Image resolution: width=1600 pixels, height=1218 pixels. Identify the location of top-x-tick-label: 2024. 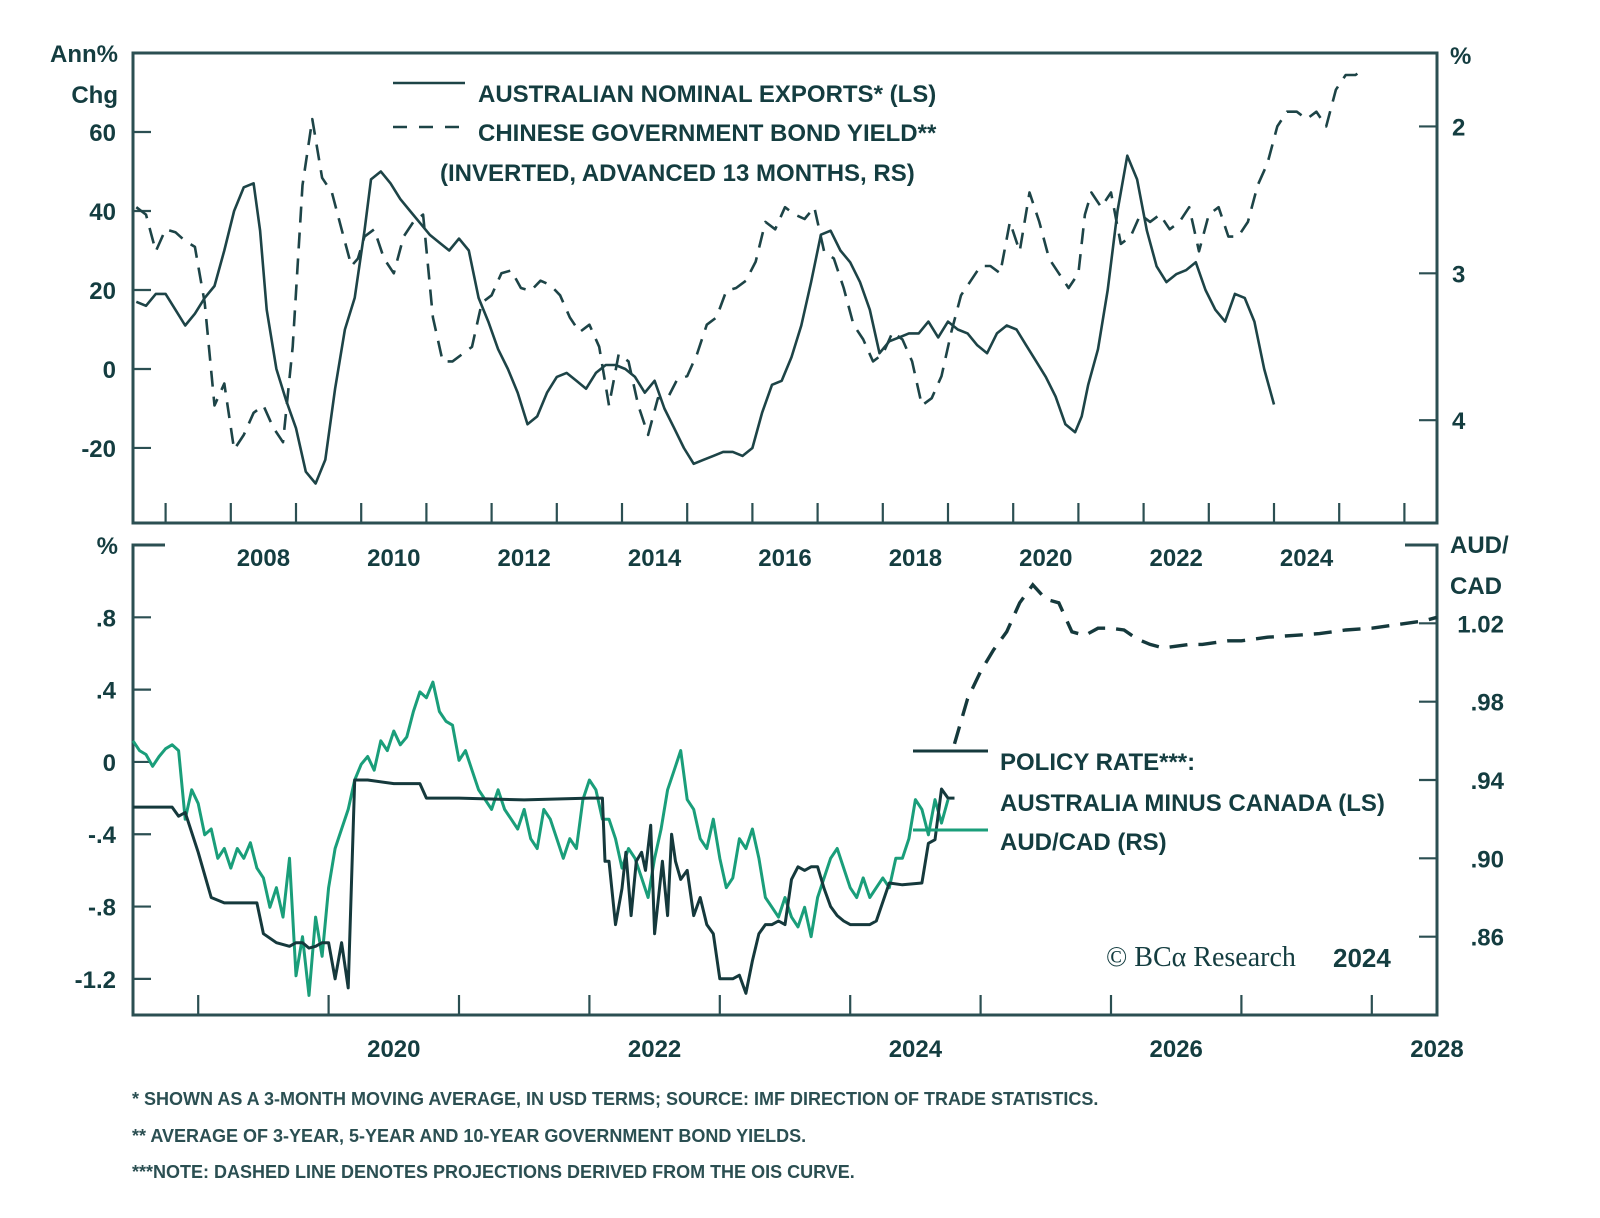
(1307, 558).